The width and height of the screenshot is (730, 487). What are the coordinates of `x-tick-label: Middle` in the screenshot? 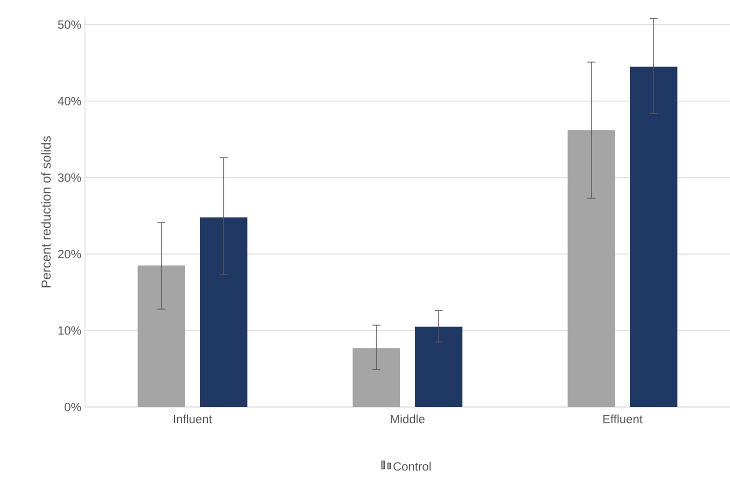 It's located at (407, 419).